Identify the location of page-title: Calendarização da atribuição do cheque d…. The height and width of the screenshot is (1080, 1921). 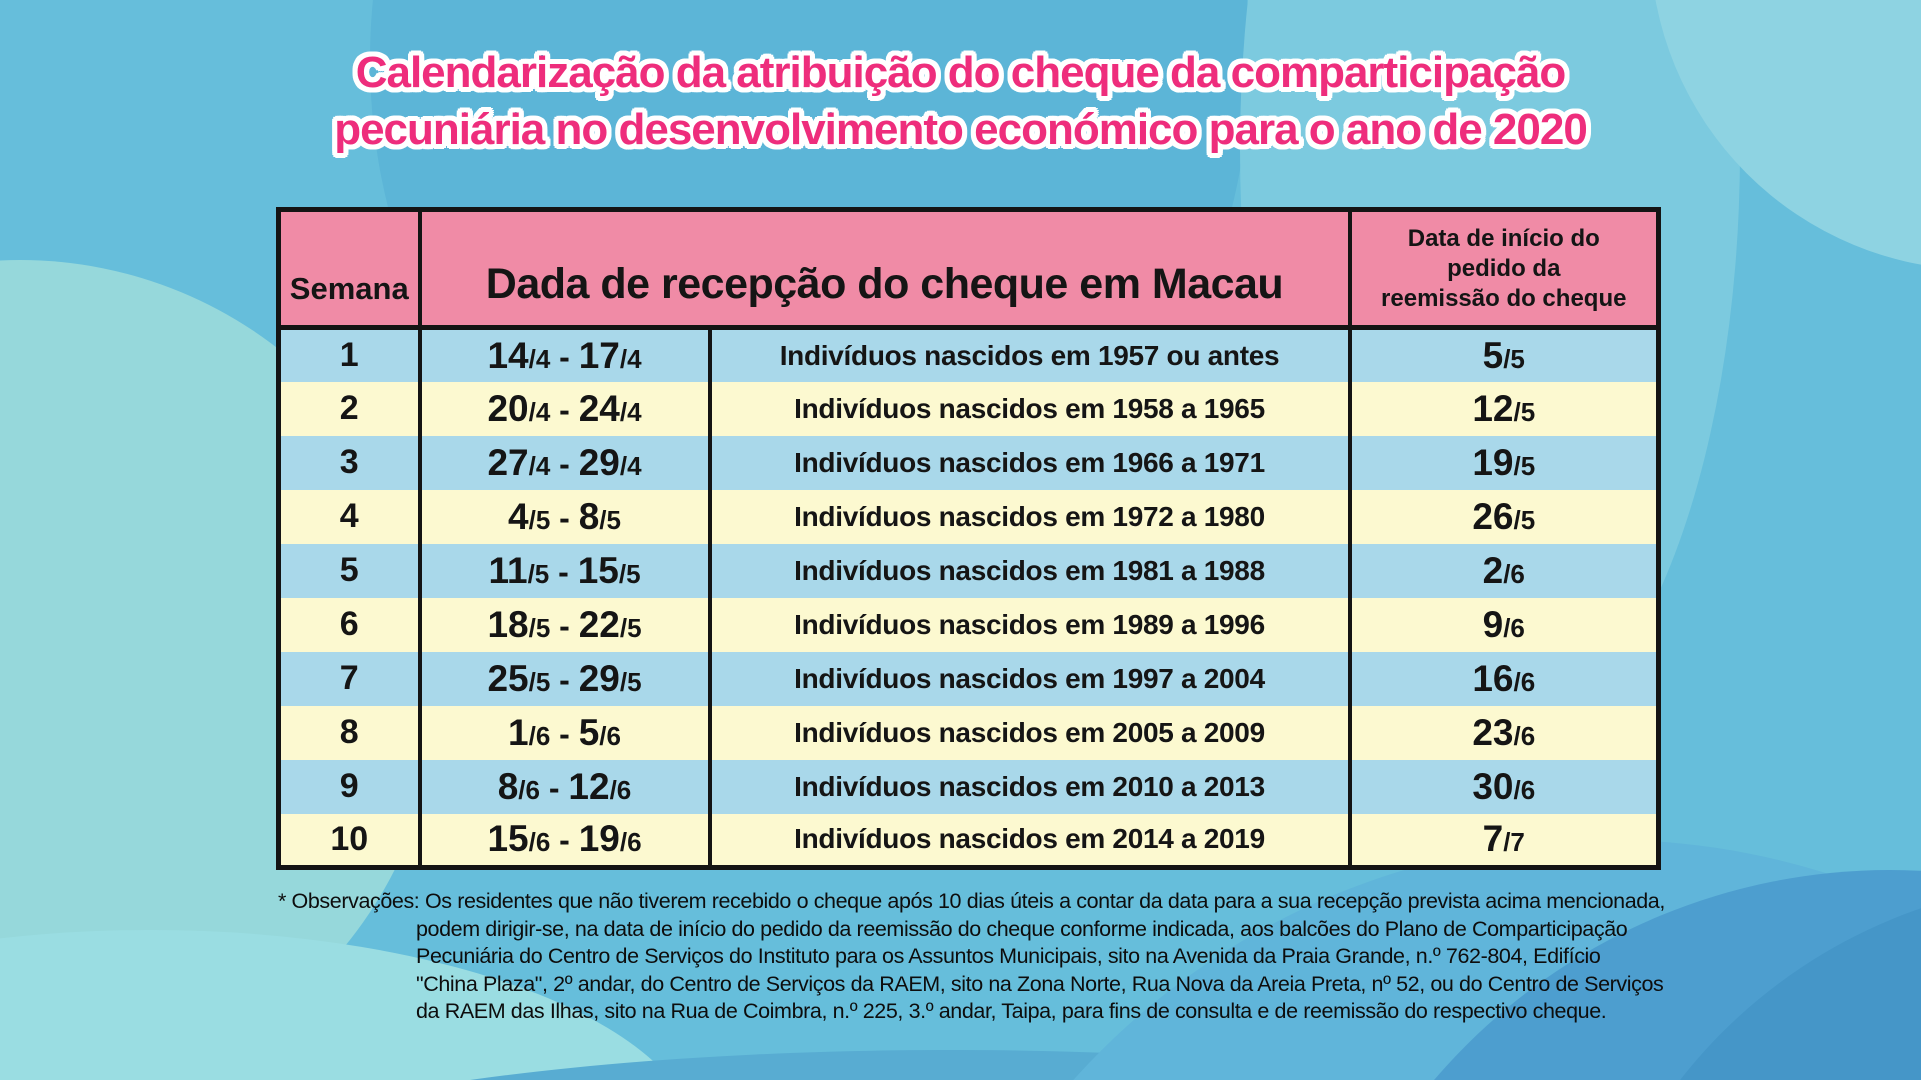
(960, 101).